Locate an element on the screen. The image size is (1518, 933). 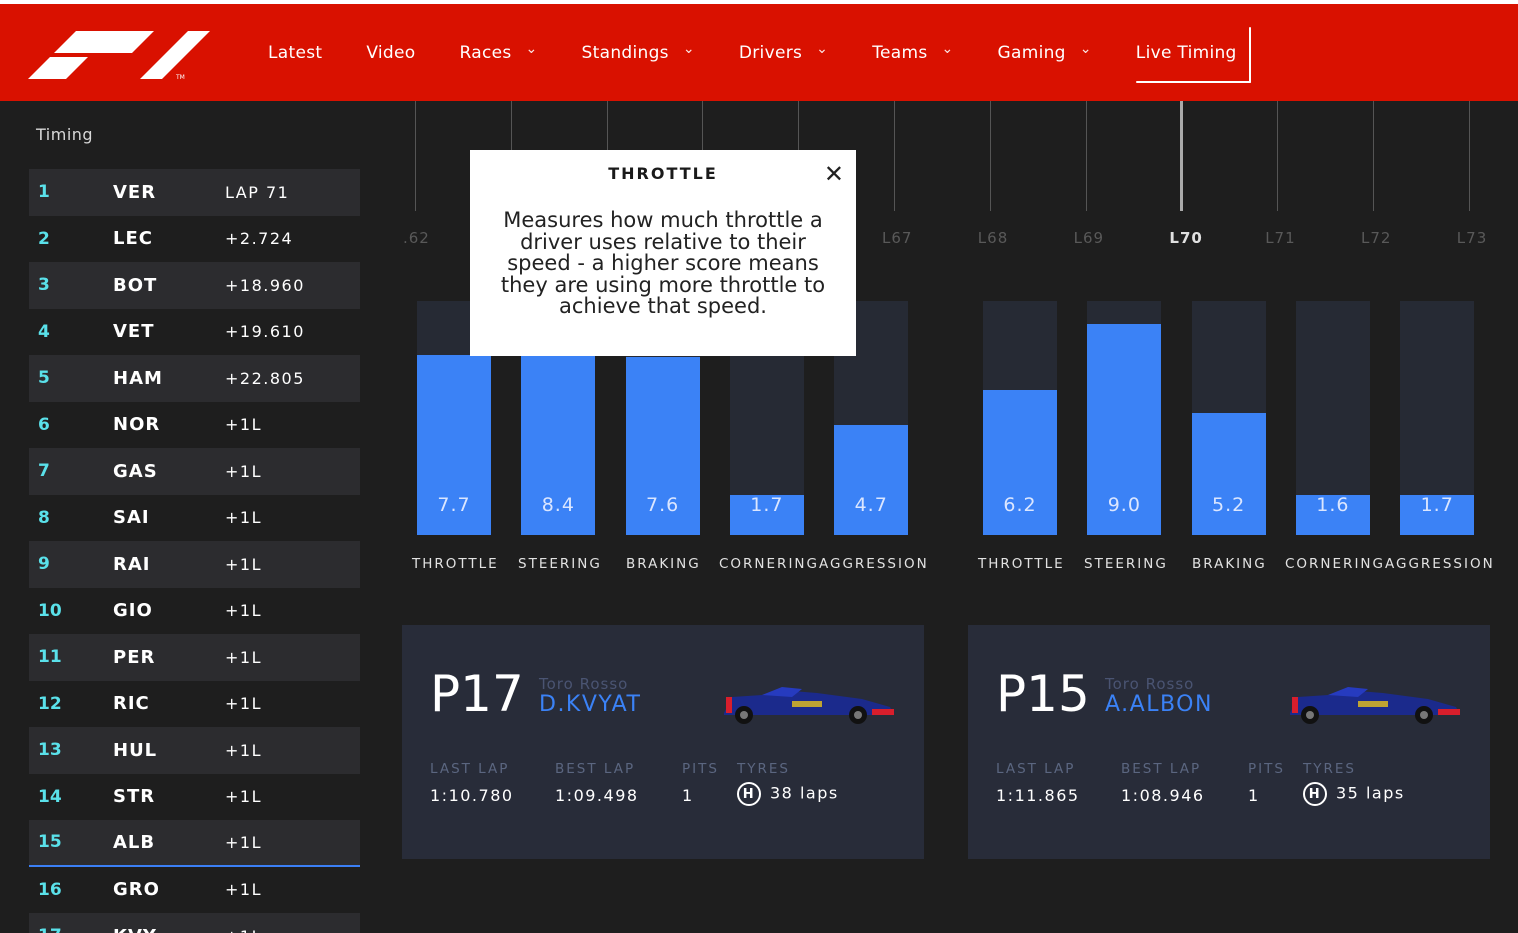
bar-value: 1.6 is located at coordinates (1333, 505).